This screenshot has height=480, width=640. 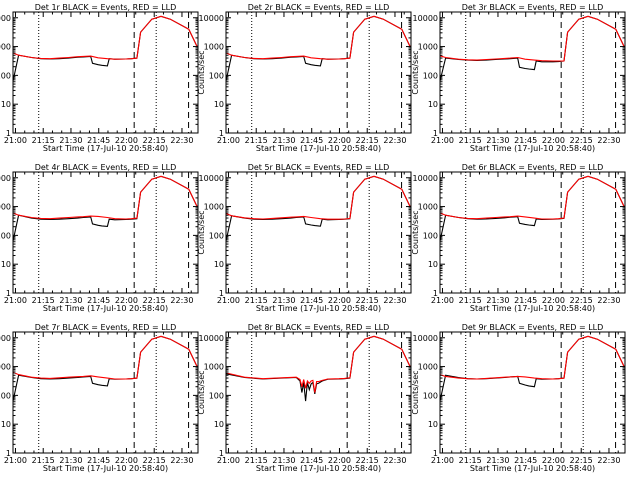 What do you see at coordinates (106, 167) in the screenshot?
I see `panel-title: Det 4r BLACK = Events, RED = LLD` at bounding box center [106, 167].